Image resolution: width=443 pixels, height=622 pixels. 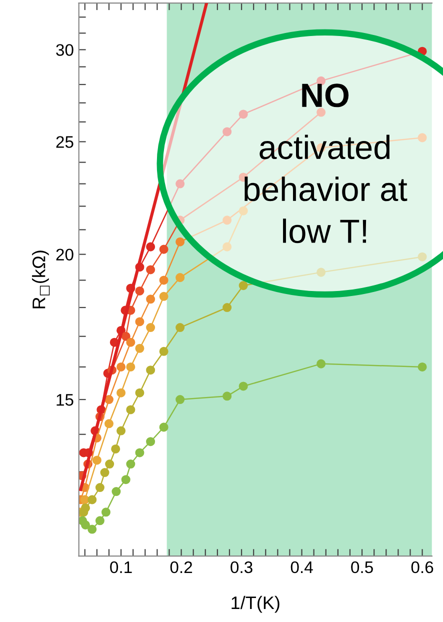 I want to click on x-tick-label: 0.2, so click(x=181, y=567).